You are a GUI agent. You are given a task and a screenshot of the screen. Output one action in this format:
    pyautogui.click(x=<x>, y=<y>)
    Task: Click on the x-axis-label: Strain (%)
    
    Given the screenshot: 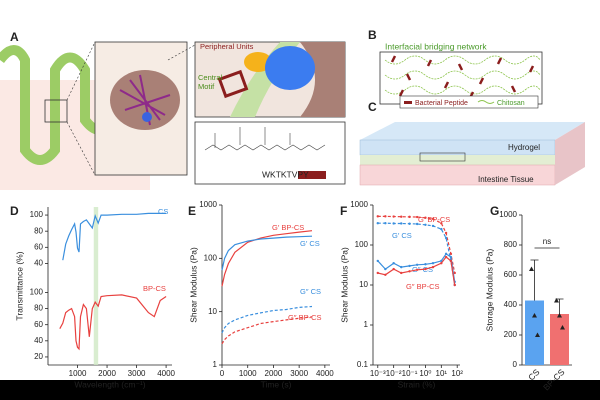 What is the action you would take?
    pyautogui.click(x=417, y=384)
    